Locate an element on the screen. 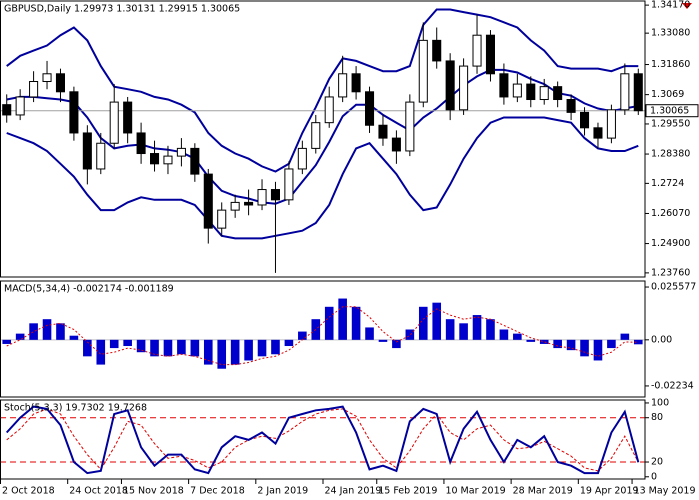 The width and height of the screenshot is (699, 500). x-tick-label: 2 Oct 2018 is located at coordinates (28, 491).